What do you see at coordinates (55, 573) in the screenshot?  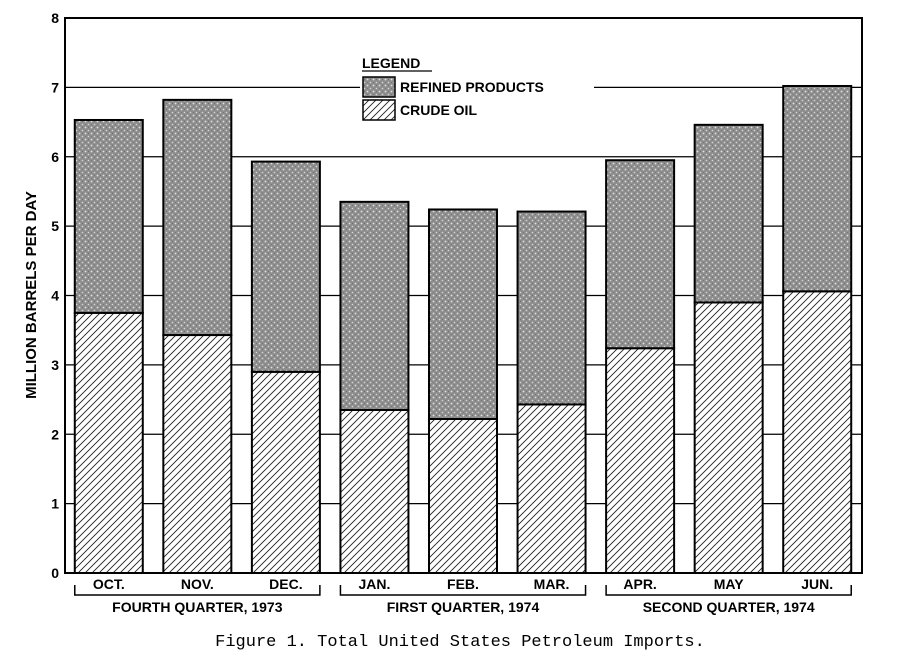 I see `y-tick-label: 0` at bounding box center [55, 573].